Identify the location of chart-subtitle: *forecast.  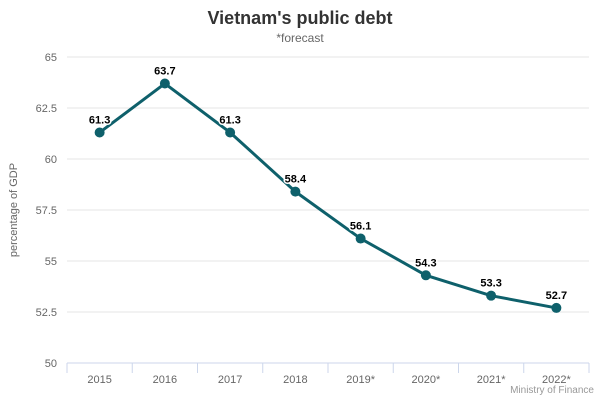
(300, 38).